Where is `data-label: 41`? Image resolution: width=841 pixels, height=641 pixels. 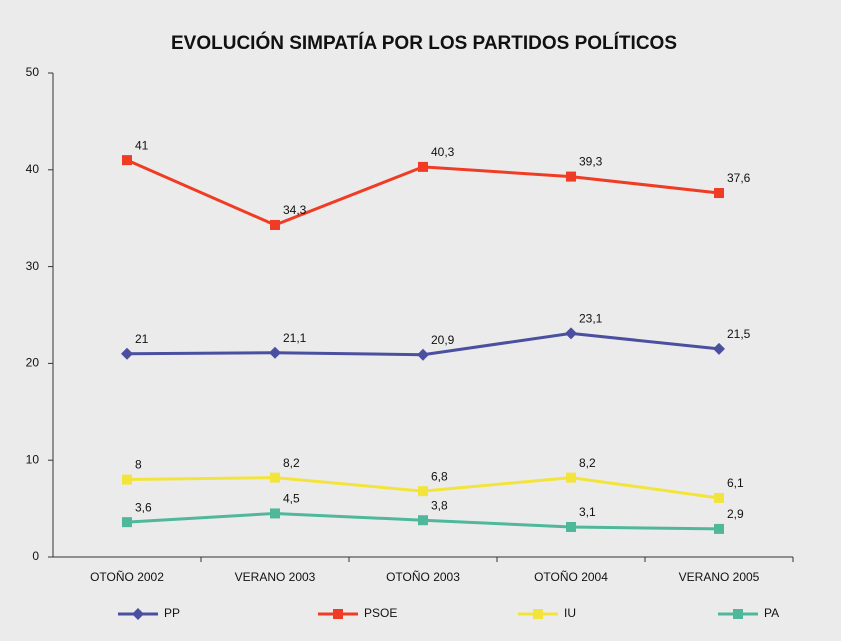 data-label: 41 is located at coordinates (142, 145).